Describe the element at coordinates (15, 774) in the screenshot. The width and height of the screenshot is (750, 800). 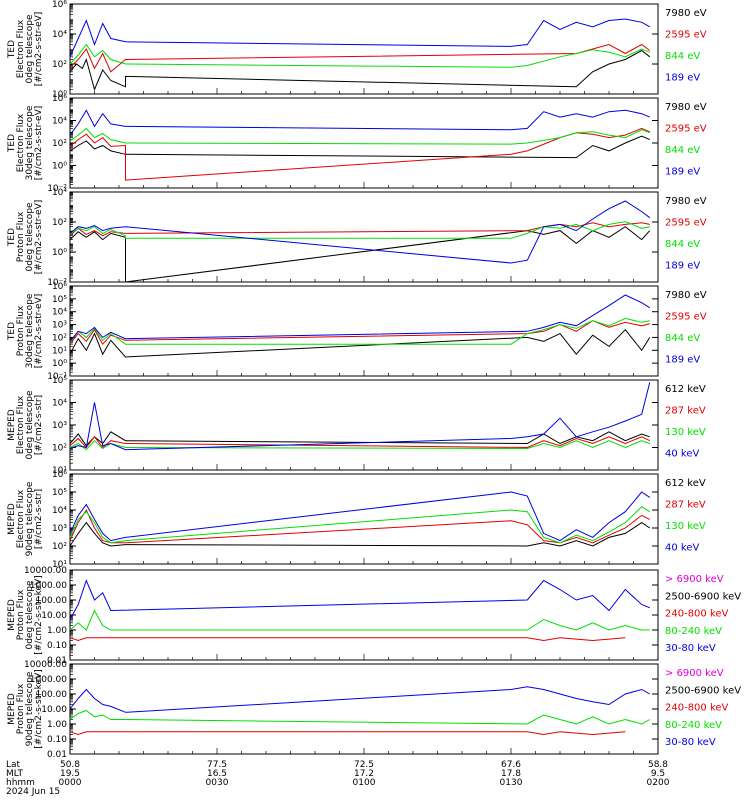
I see `x-row-label: MLT` at that location.